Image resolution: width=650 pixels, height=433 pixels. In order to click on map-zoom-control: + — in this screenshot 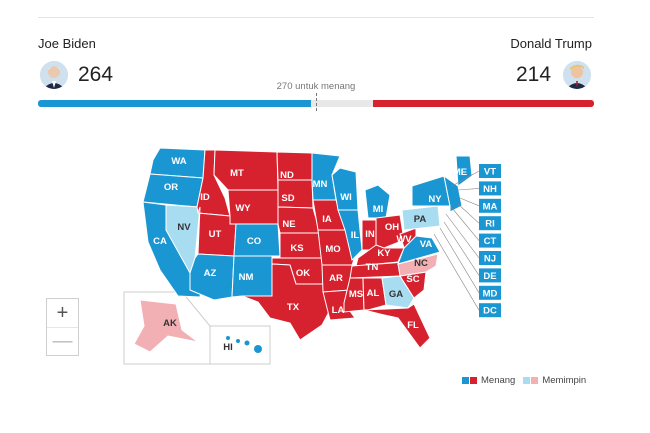, I will do `click(62, 327)`.